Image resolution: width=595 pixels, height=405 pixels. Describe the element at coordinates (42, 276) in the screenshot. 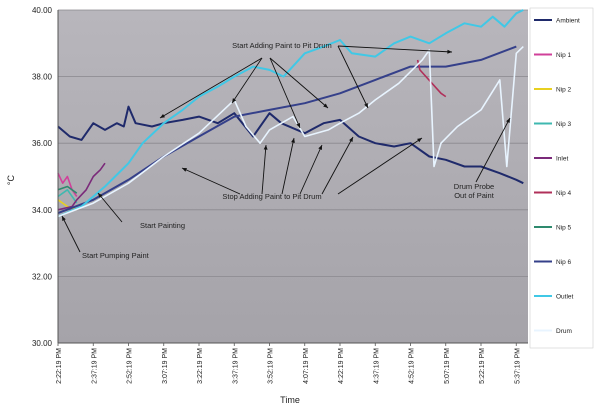

I see `y-tick-label: 32.00` at that location.